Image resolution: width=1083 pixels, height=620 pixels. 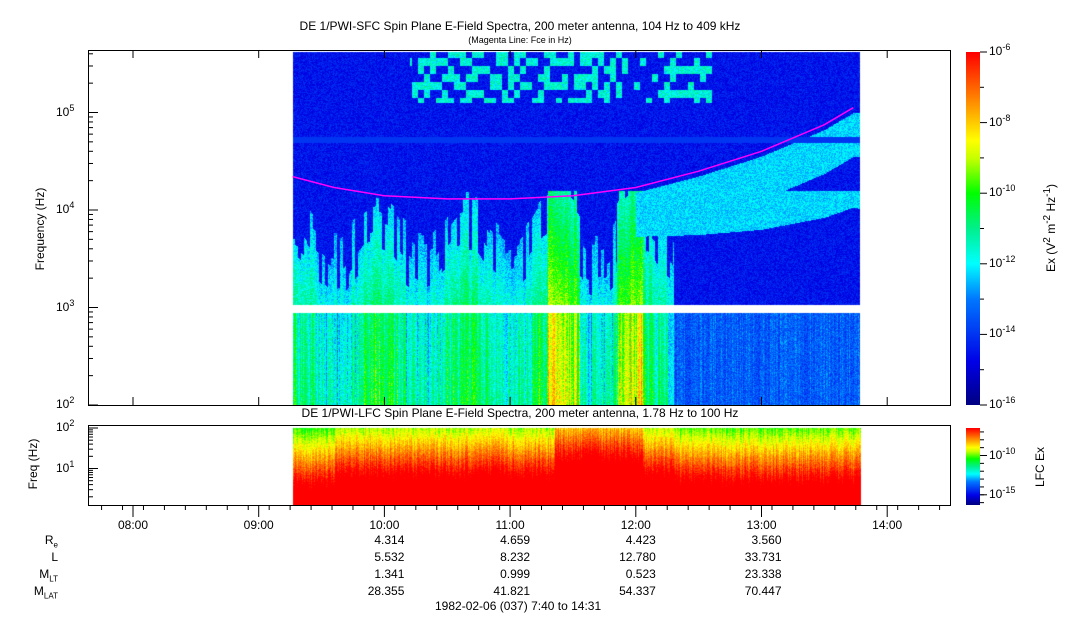 I want to click on bottom-colorbar, so click(x=973, y=466).